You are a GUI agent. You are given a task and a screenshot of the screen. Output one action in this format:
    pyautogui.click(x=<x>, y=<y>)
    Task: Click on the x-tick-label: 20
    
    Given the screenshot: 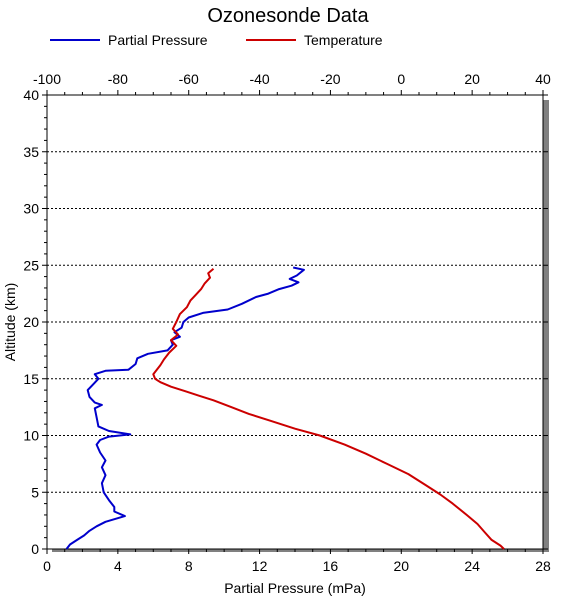 What is the action you would take?
    pyautogui.click(x=401, y=566)
    